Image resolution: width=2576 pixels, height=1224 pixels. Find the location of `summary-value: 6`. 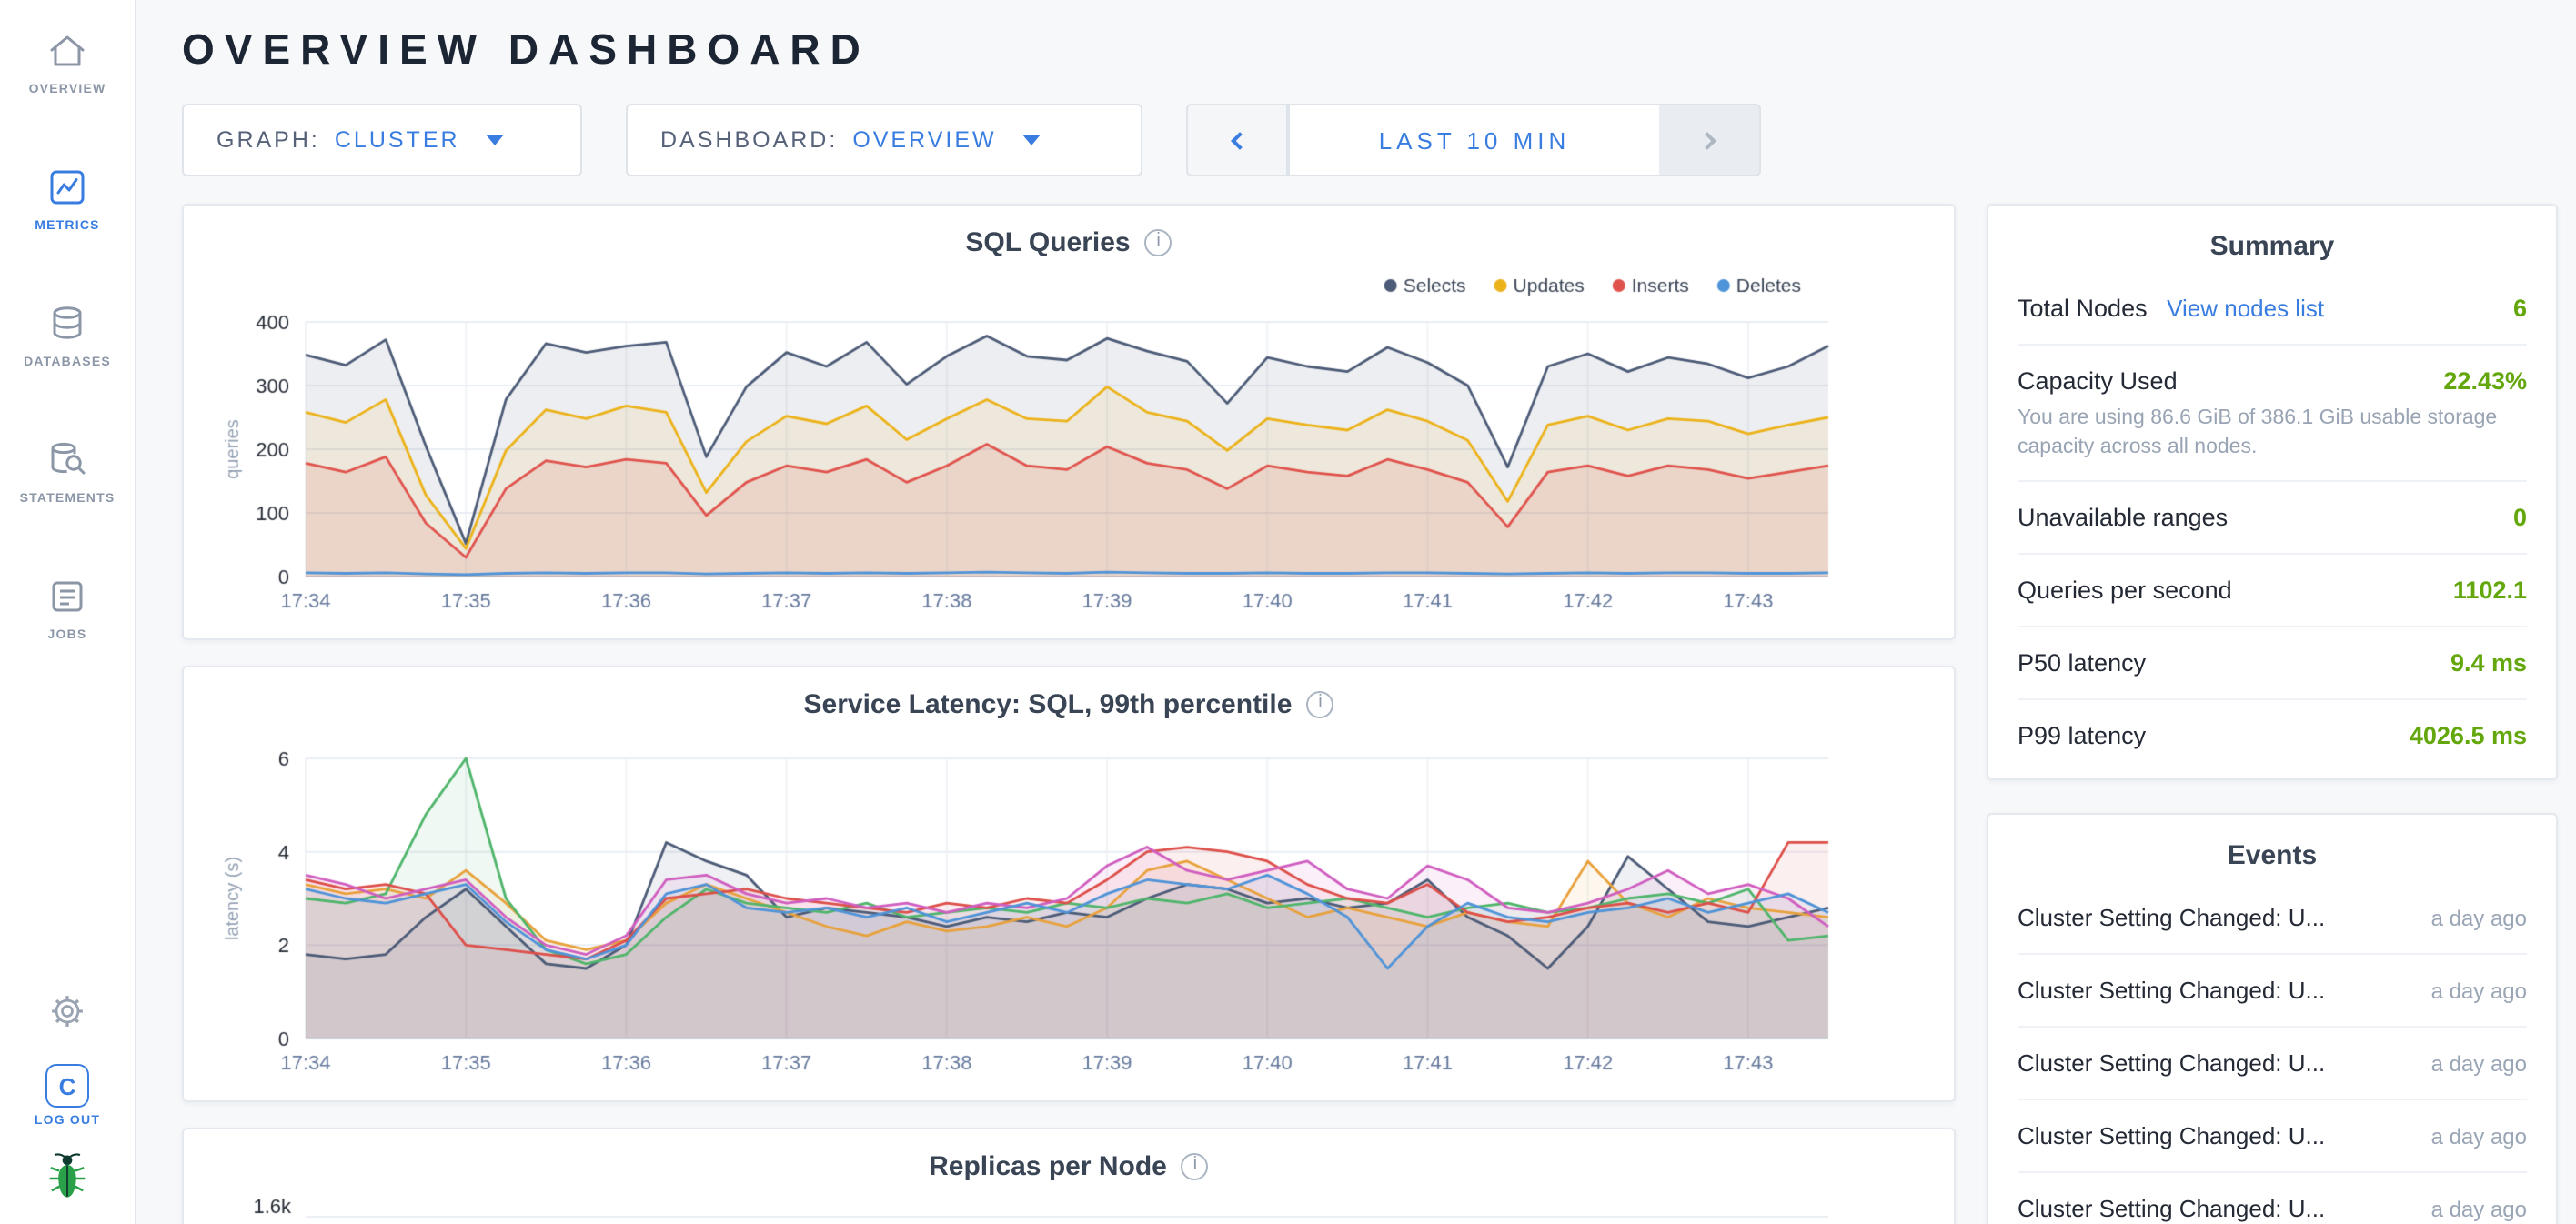

summary-value: 6 is located at coordinates (2519, 309).